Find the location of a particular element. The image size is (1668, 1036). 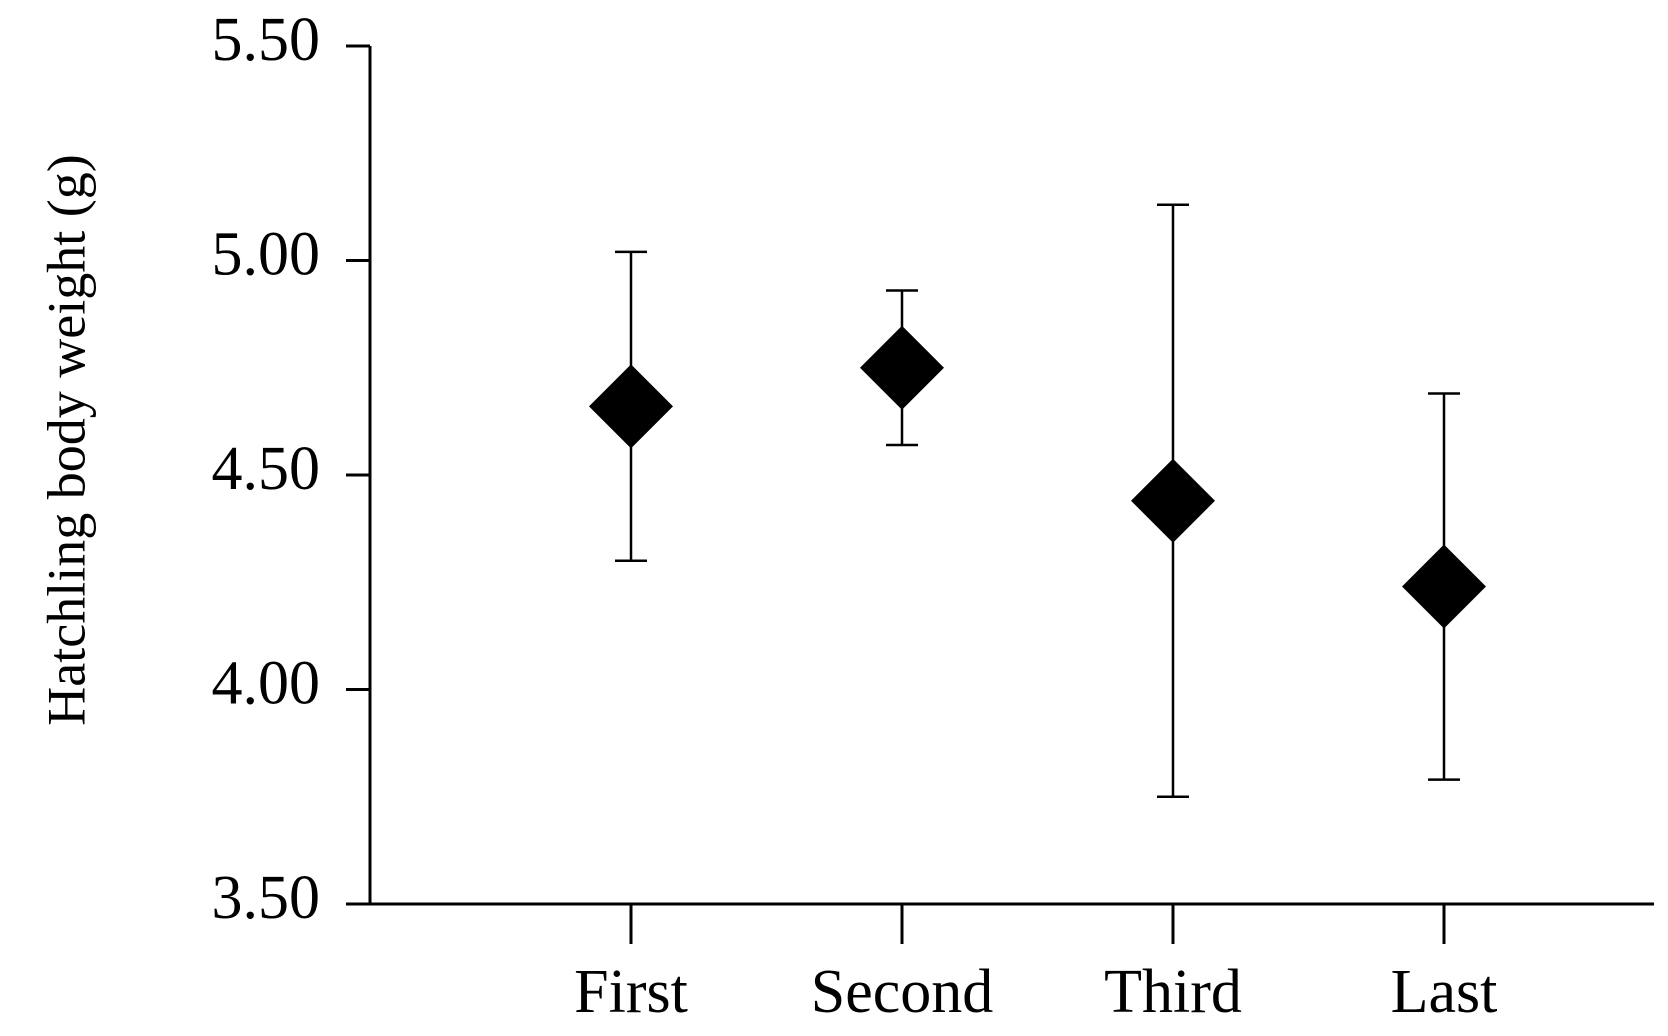

x-tick-label: Second is located at coordinates (902, 992).